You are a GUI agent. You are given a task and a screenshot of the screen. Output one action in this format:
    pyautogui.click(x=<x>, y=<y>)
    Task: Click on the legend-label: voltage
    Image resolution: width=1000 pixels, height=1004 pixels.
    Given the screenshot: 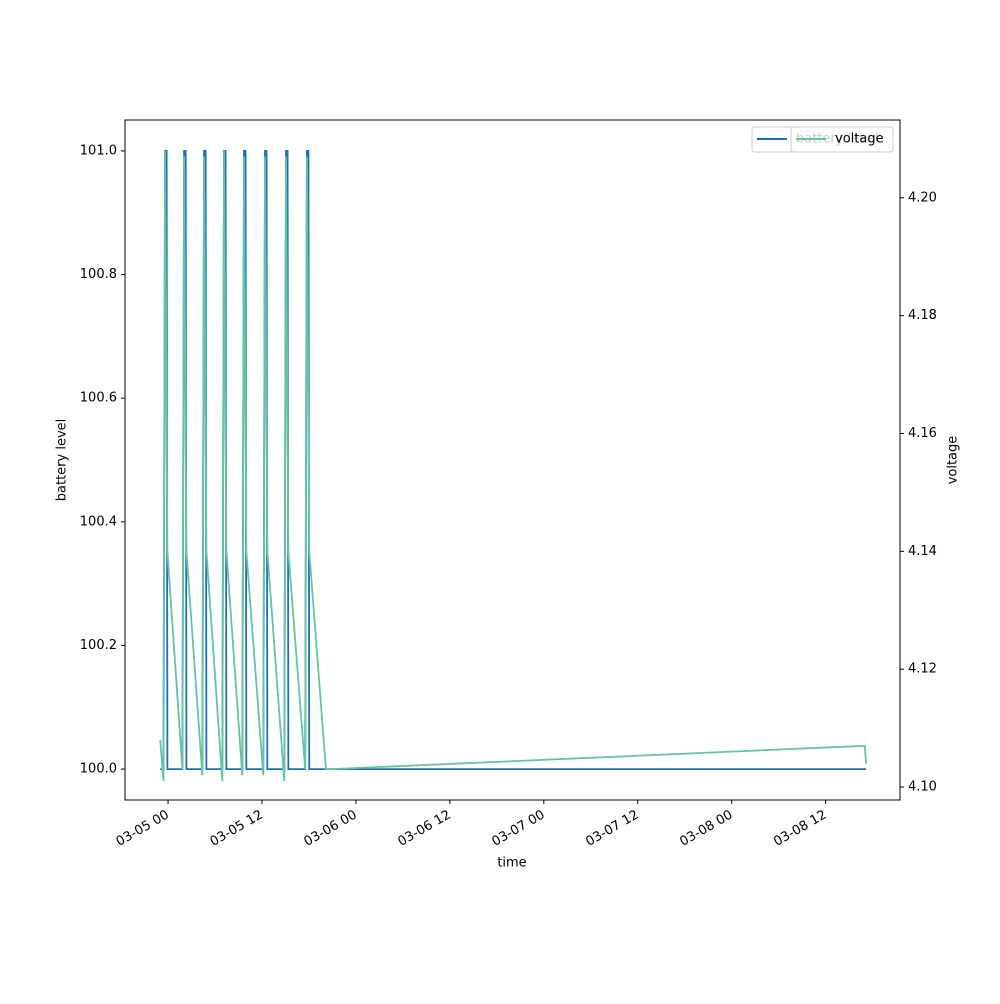 What is the action you would take?
    pyautogui.click(x=859, y=139)
    